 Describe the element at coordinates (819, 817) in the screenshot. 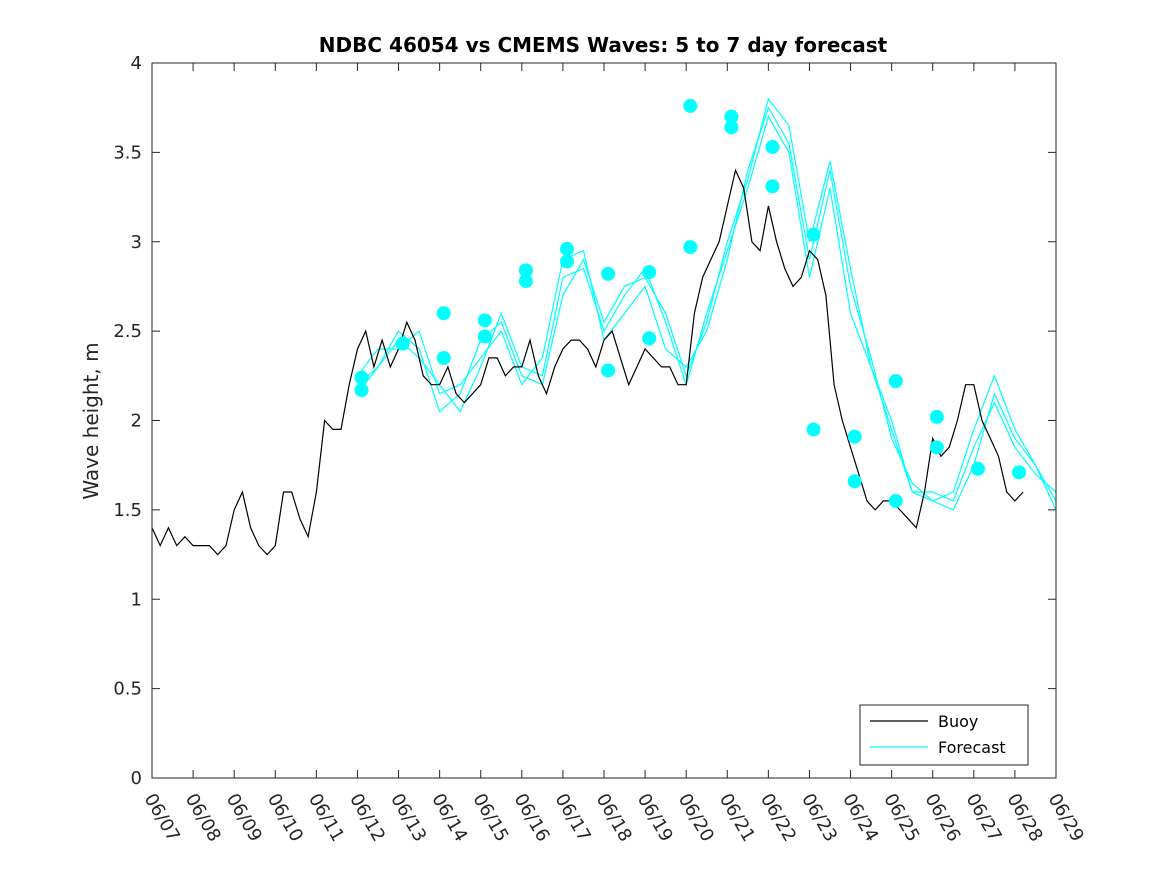

I see `x-tick-label: 06/23` at that location.